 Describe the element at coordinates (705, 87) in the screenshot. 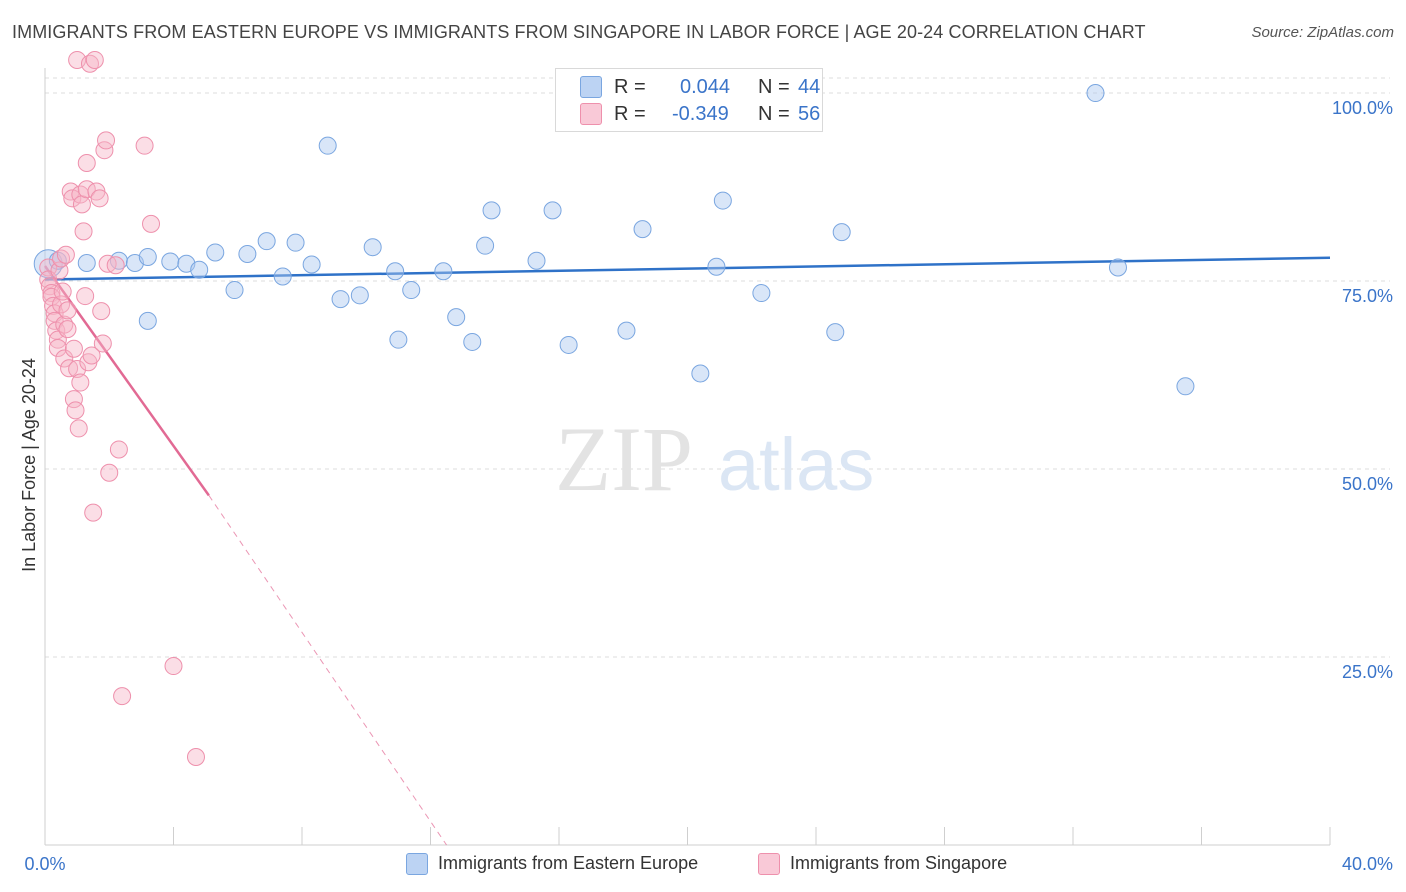

I see `stats-r-value: 0.044` at that location.